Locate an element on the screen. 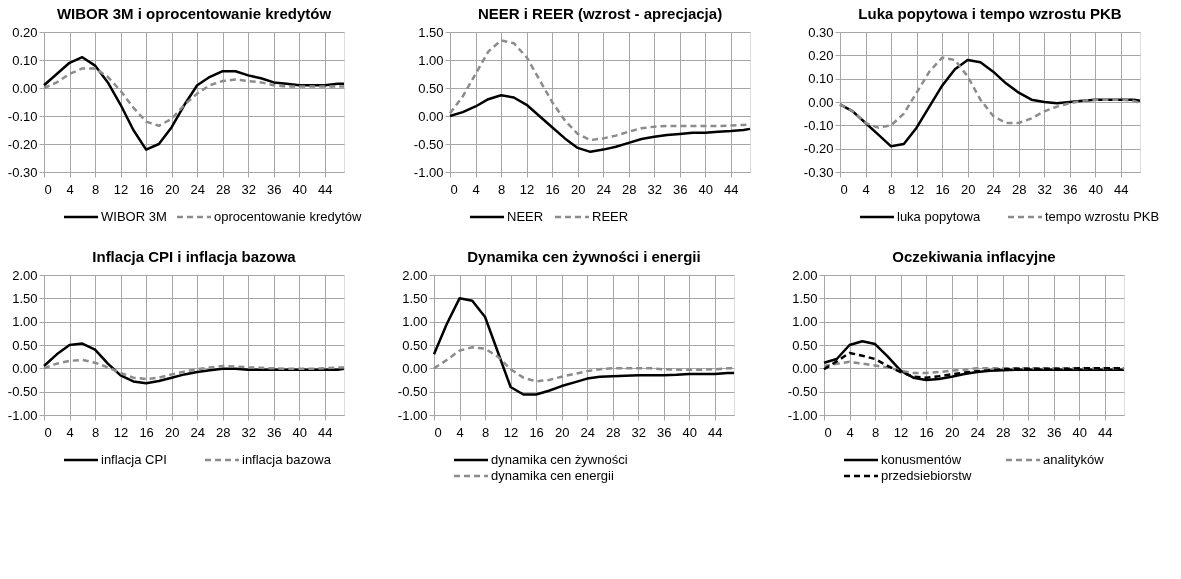  legend-label: tempo wzrostu PKB is located at coordinates (1102, 216).